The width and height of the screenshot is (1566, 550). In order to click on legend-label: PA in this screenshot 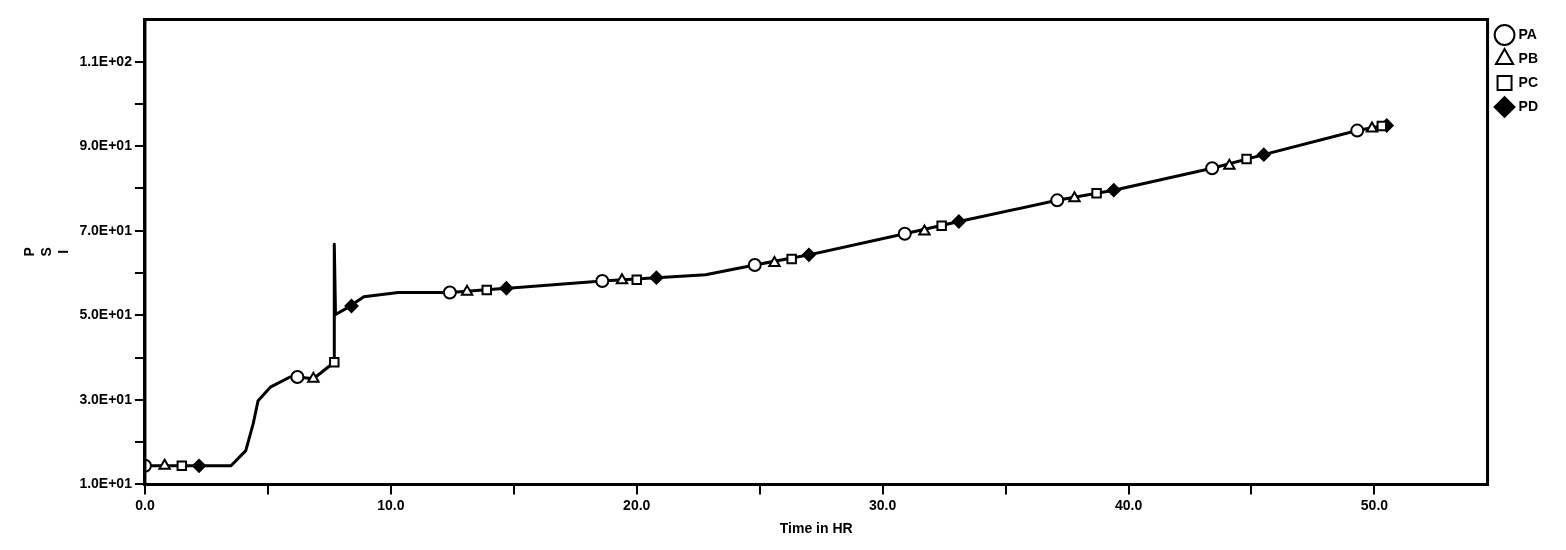, I will do `click(1527, 33)`.